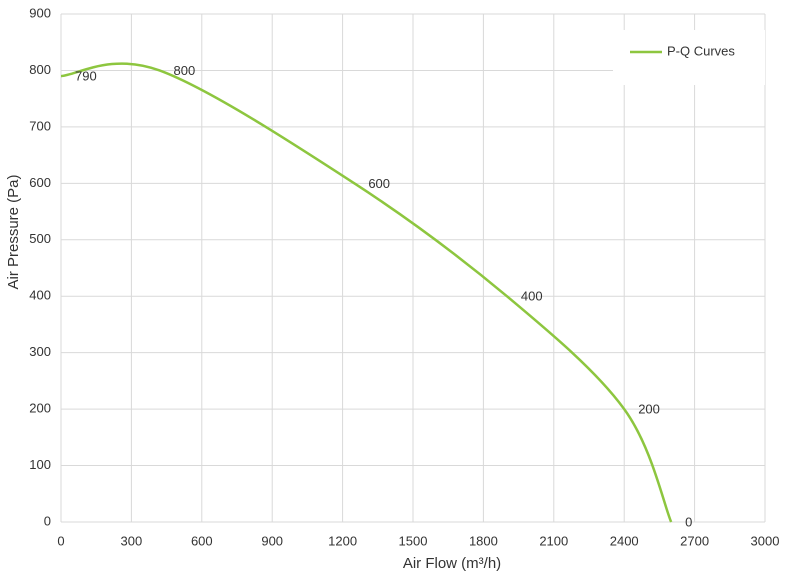  What do you see at coordinates (553, 540) in the screenshot?
I see `x-tick-label: 2100` at bounding box center [553, 540].